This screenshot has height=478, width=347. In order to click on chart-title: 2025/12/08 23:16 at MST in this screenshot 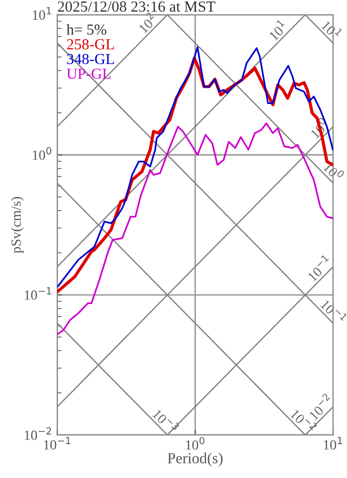, I will do `click(137, 6)`.